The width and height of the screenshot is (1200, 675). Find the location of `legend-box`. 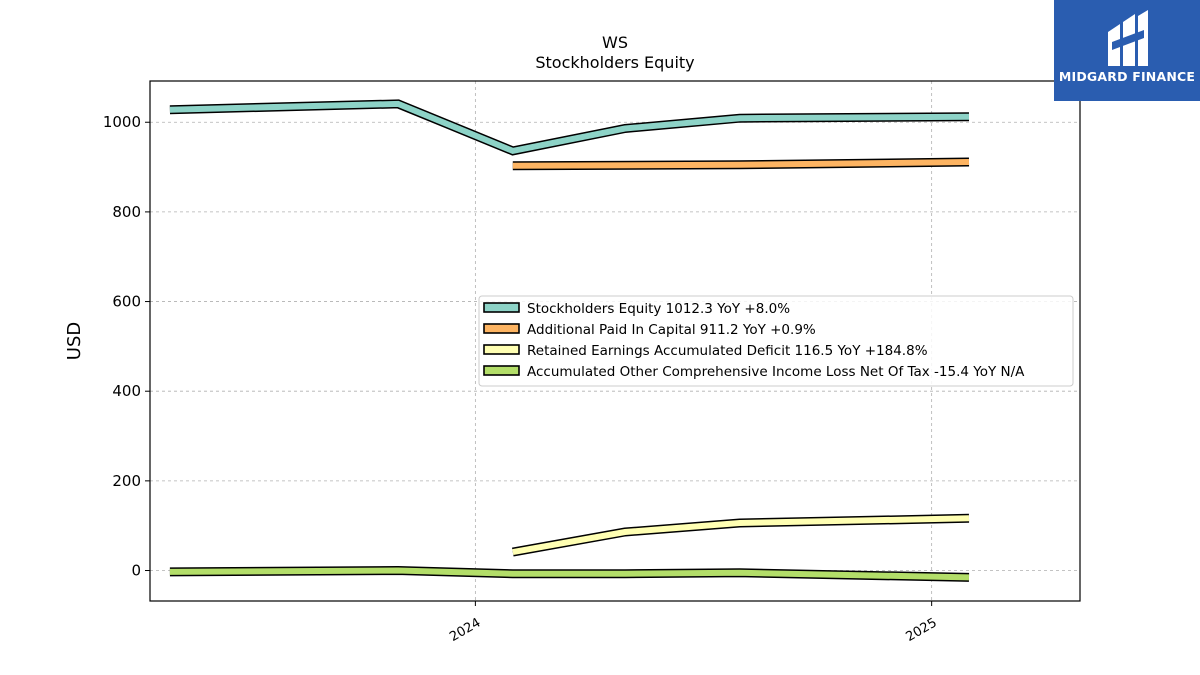

legend-box is located at coordinates (776, 341).